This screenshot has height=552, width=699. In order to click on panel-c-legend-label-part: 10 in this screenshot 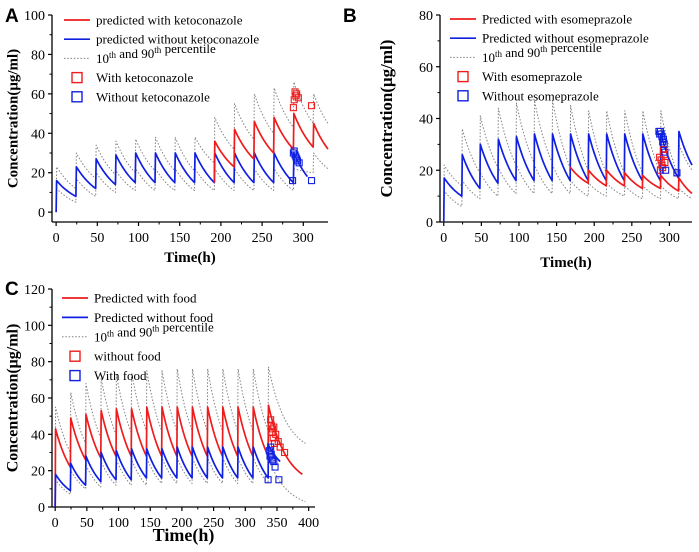, I will do `click(100, 336)`.